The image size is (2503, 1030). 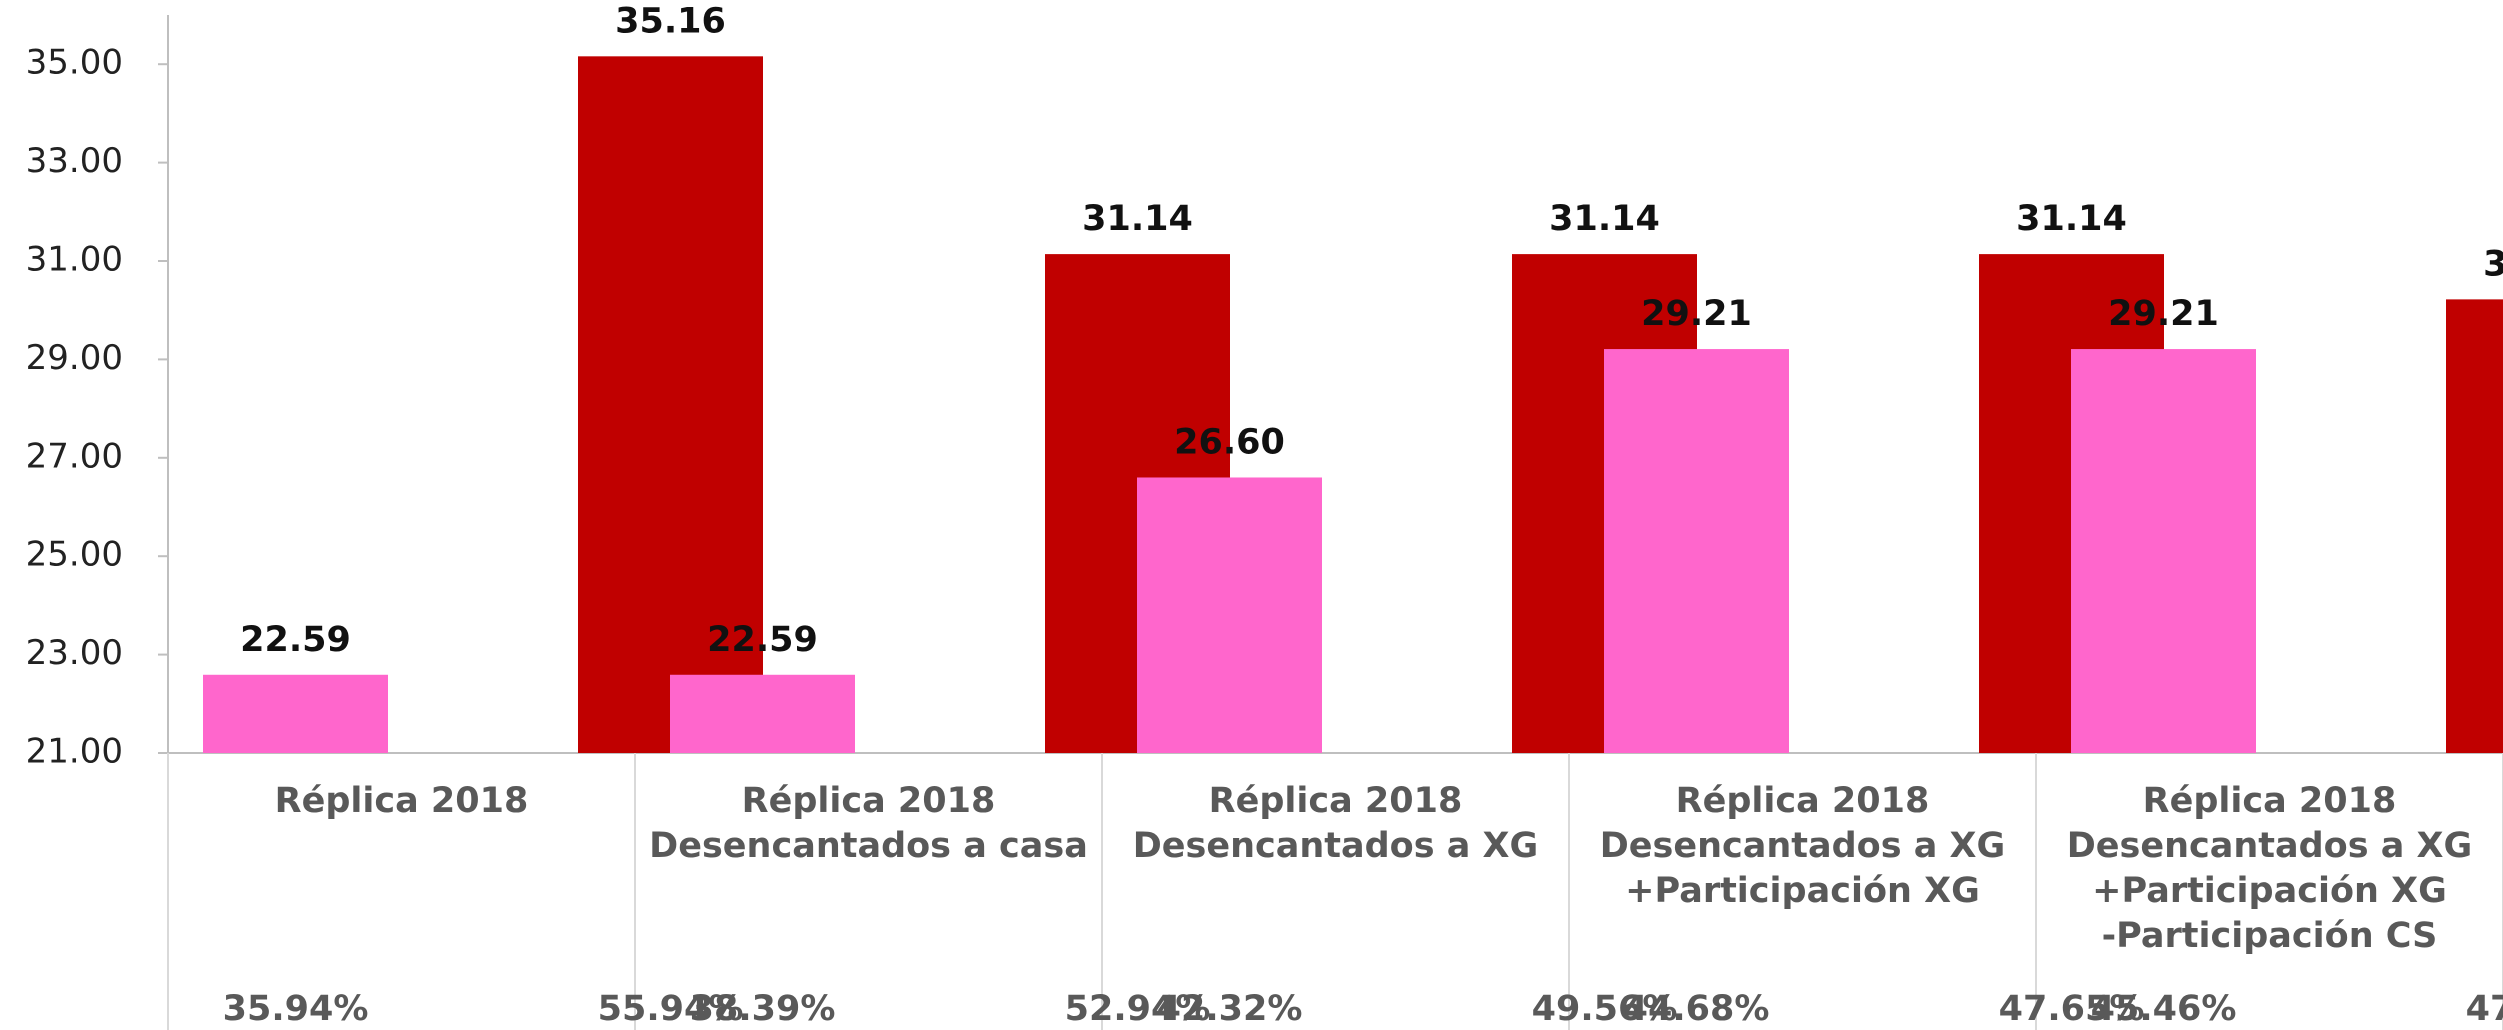 I want to click on share-label: 47.05%, so click(x=2484, y=1009).